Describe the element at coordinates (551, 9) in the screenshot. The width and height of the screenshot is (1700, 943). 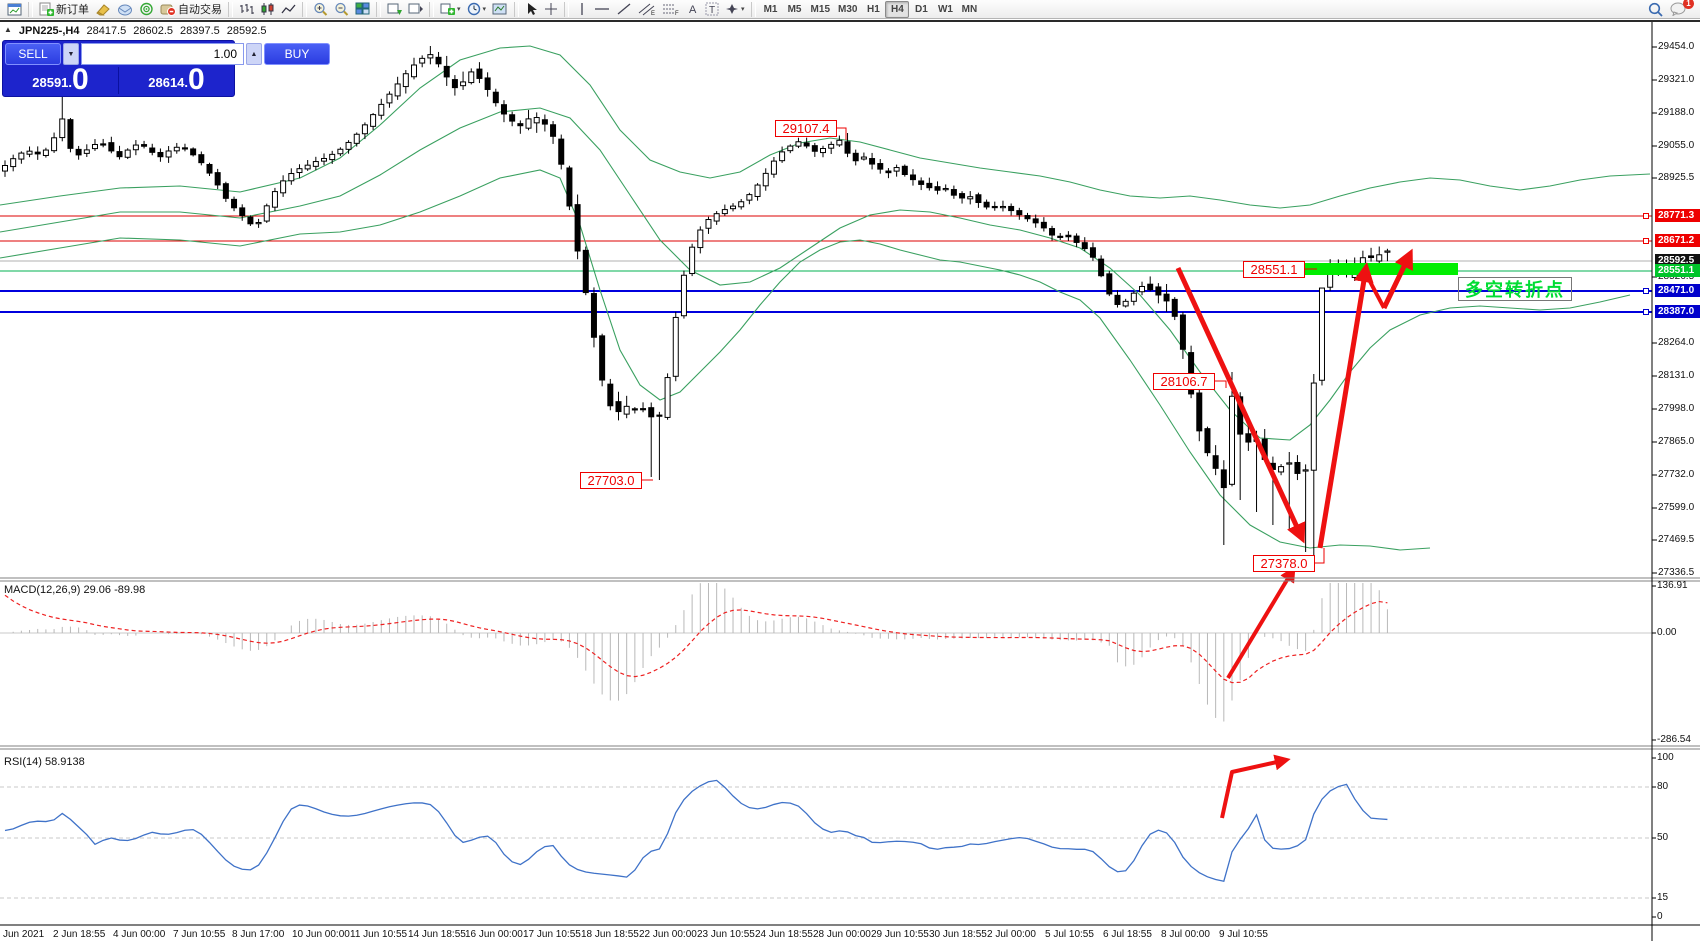
I see `crosshair-tool` at that location.